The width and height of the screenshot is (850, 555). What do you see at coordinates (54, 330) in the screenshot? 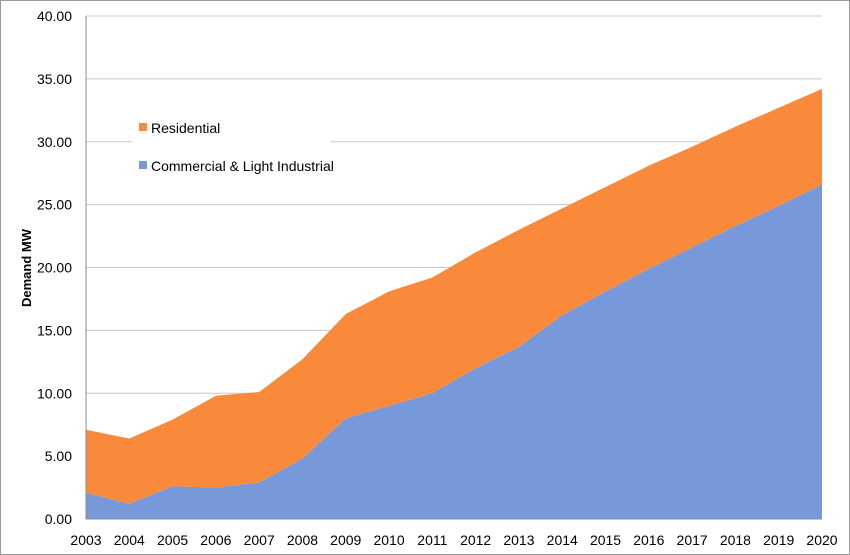
I see `y-tick-label: 15.00` at bounding box center [54, 330].